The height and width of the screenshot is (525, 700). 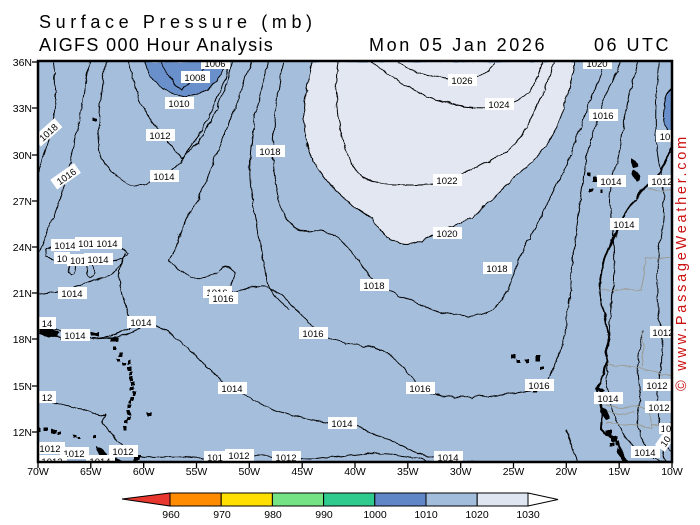 What do you see at coordinates (194, 78) in the screenshot?
I see `svg-text: 1008` at bounding box center [194, 78].